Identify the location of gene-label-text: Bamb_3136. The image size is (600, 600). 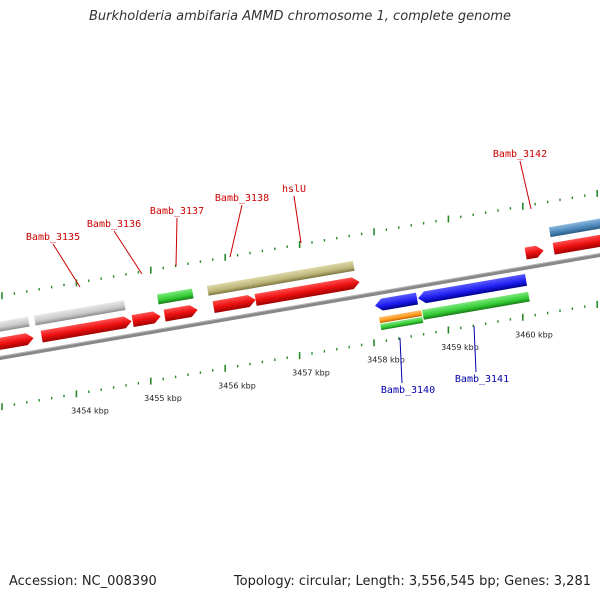
(114, 224).